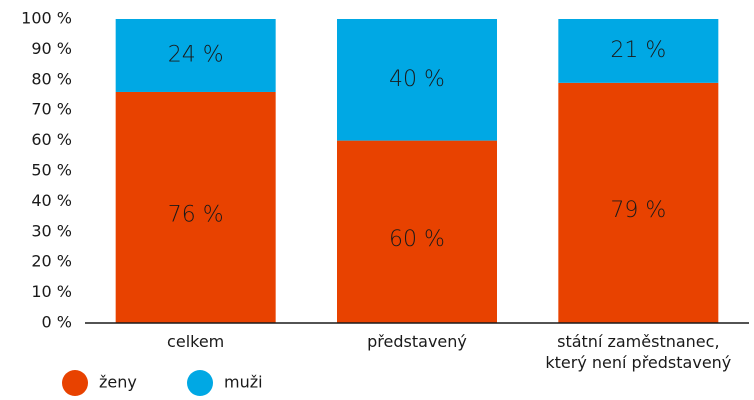 The height and width of the screenshot is (400, 754). What do you see at coordinates (46, 18) in the screenshot?
I see `y-tick-label: 100 %` at bounding box center [46, 18].